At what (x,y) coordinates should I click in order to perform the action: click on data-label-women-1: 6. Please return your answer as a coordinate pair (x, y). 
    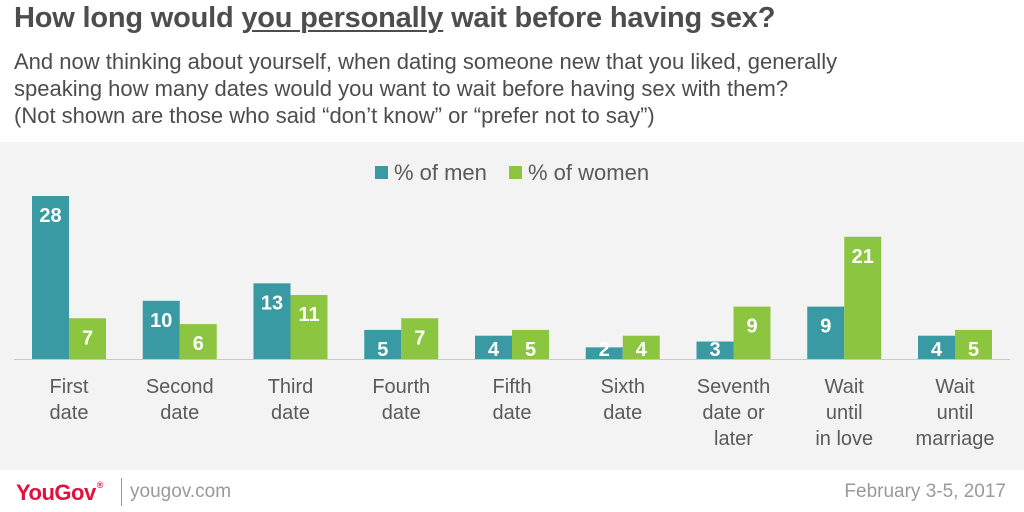
    Looking at the image, I should click on (198, 344).